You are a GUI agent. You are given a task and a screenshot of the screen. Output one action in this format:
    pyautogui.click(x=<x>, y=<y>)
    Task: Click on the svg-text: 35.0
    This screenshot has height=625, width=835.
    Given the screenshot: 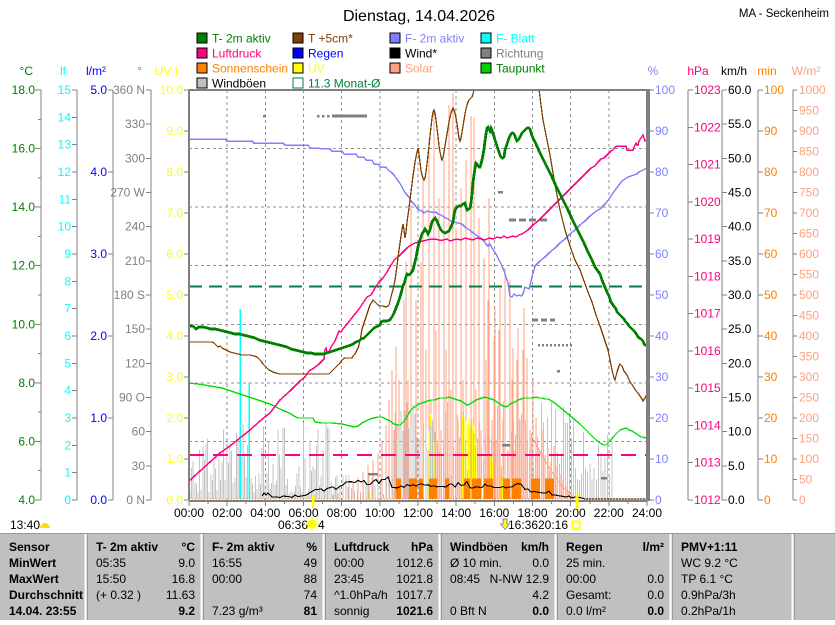 What is the action you would take?
    pyautogui.click(x=740, y=261)
    